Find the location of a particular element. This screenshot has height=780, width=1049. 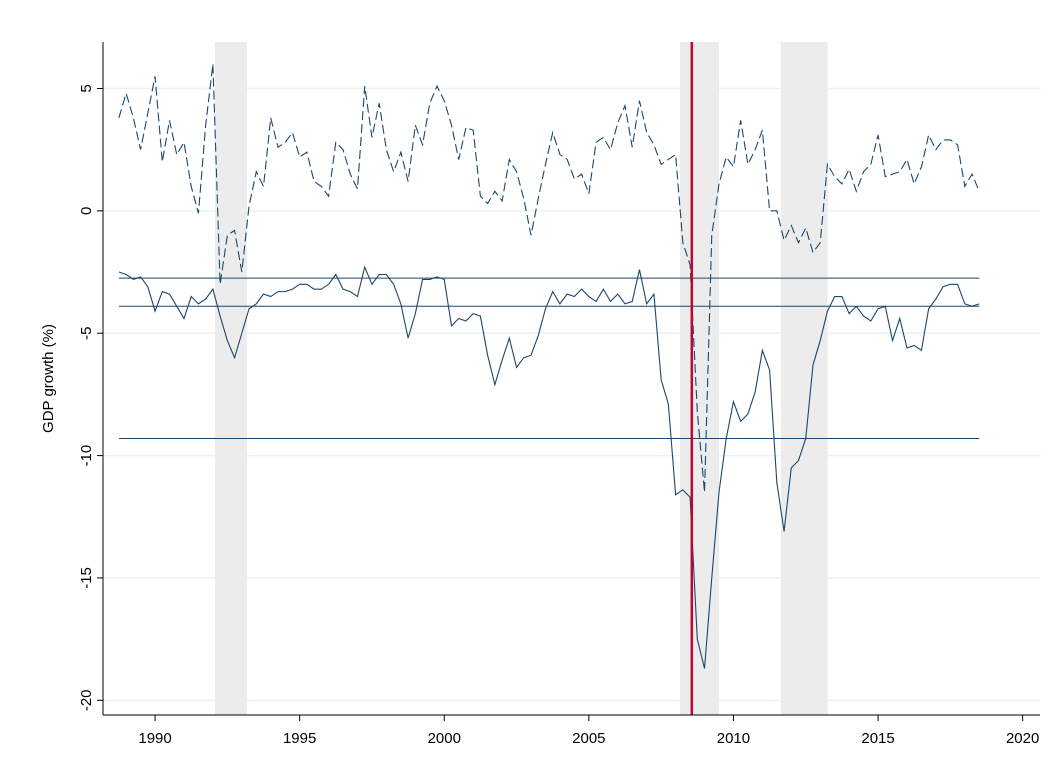

y-tick-label: 5 is located at coordinates (86, 88).